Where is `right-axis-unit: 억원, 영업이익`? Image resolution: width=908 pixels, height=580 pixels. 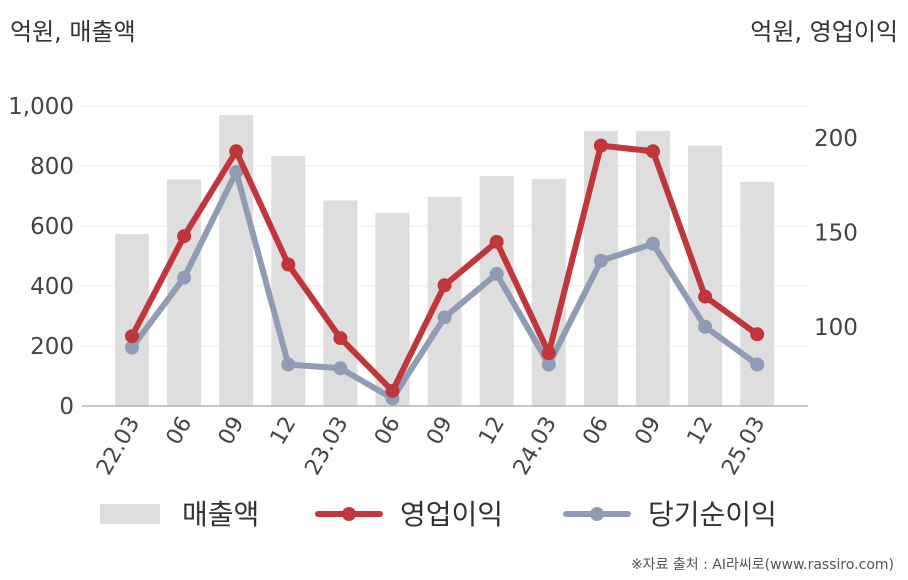 right-axis-unit: 억원, 영업이익 is located at coordinates (824, 32).